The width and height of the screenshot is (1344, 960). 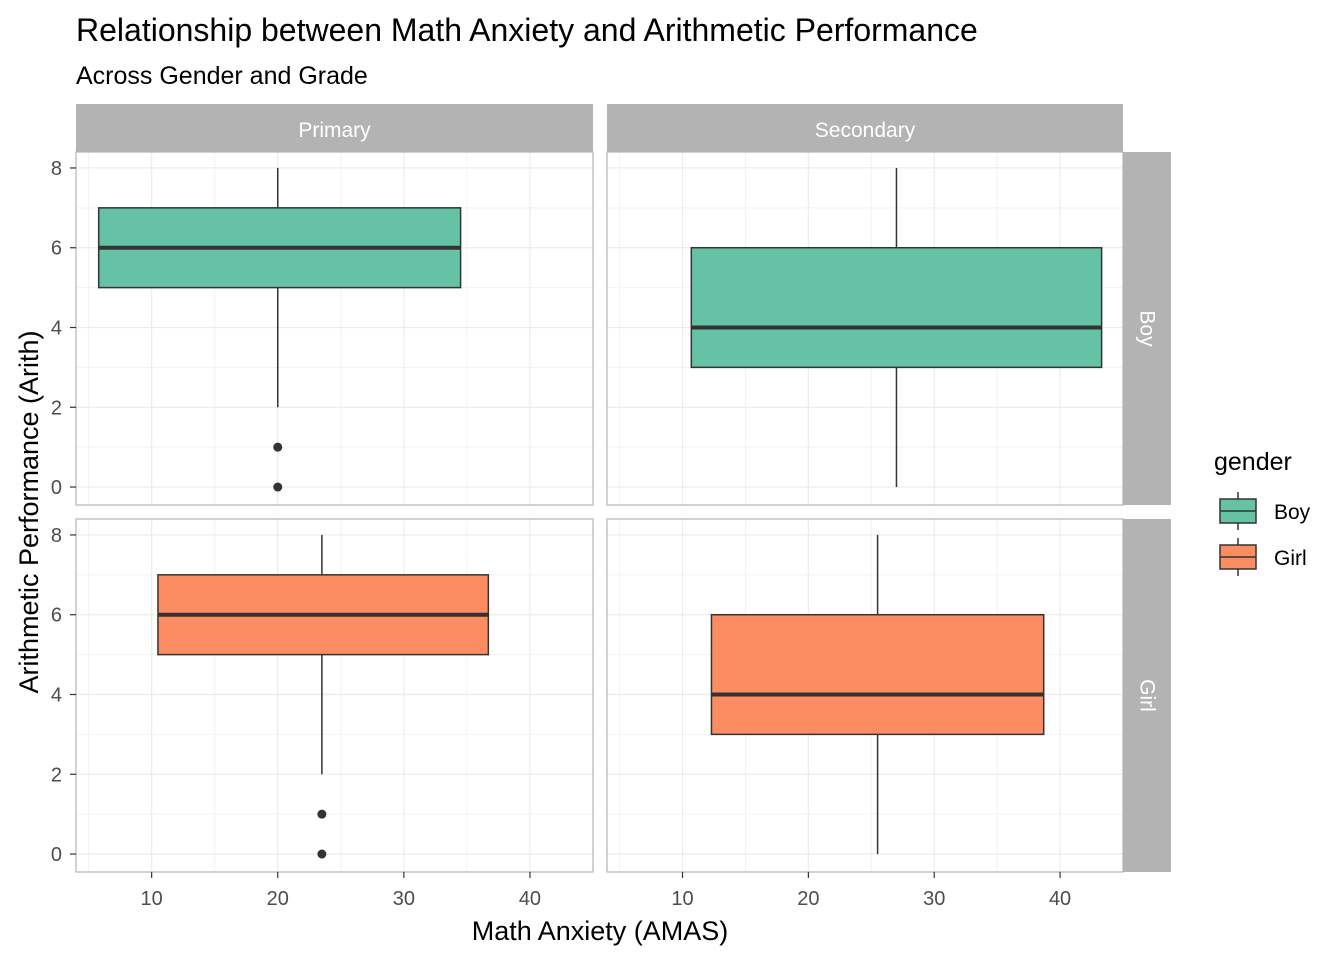 I want to click on legend-label-boy: Boy, so click(x=1292, y=512).